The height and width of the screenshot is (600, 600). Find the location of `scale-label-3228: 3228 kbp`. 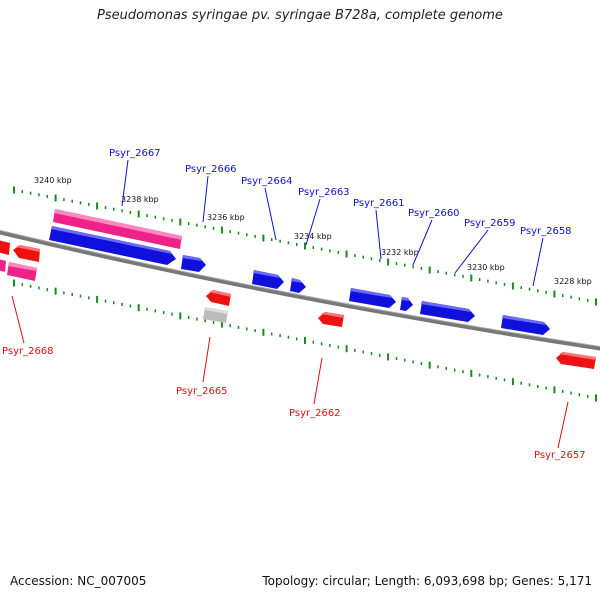

scale-label-3228: 3228 kbp is located at coordinates (573, 281).